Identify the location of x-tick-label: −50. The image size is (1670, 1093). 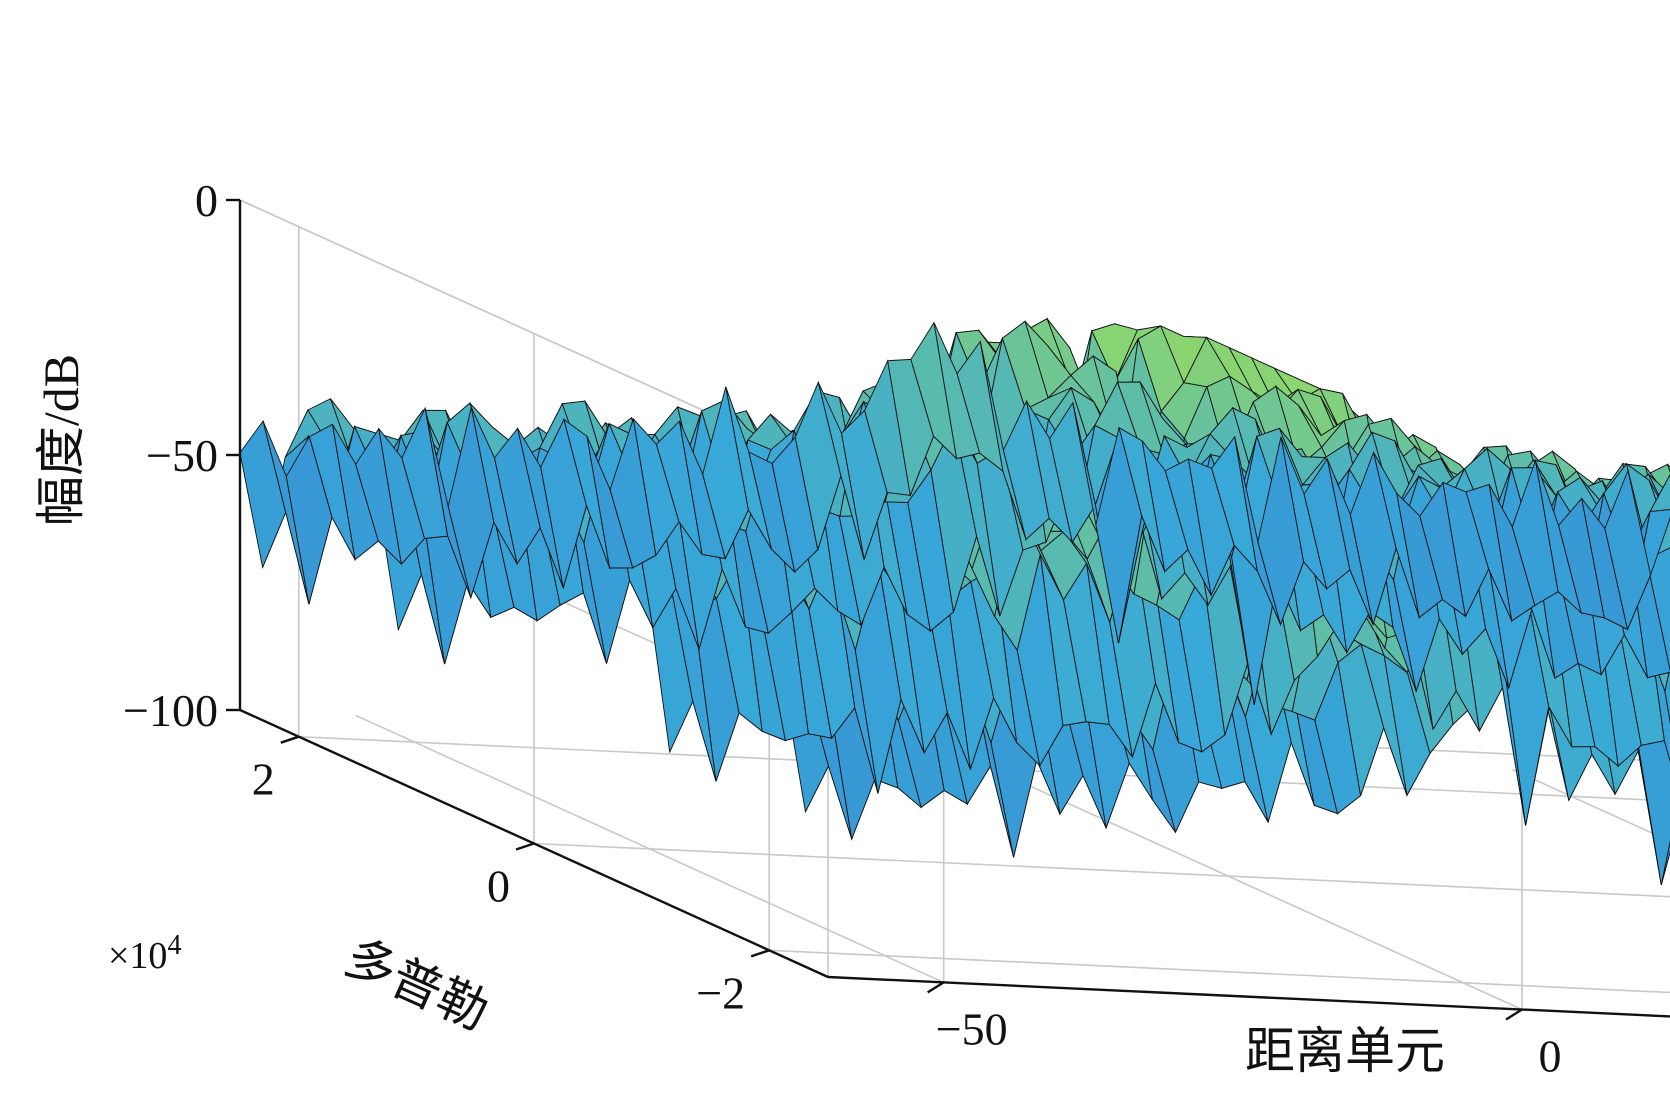
(972, 1028).